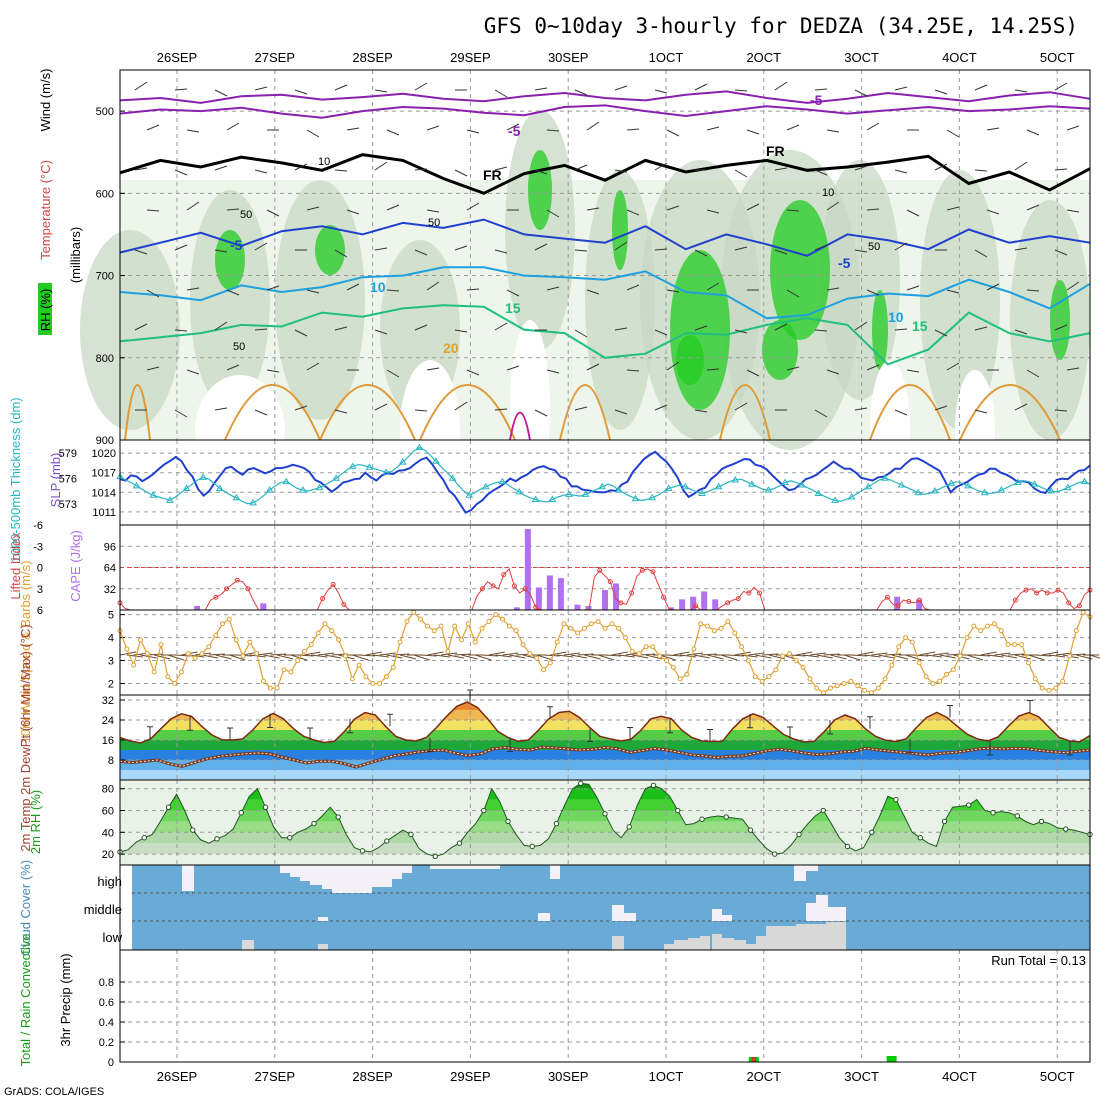 The image size is (1100, 1100). Describe the element at coordinates (25, 652) in the screenshot. I see `wind-10m-axis-label: 10m Wind Speed & Barbs (m/s)` at that location.